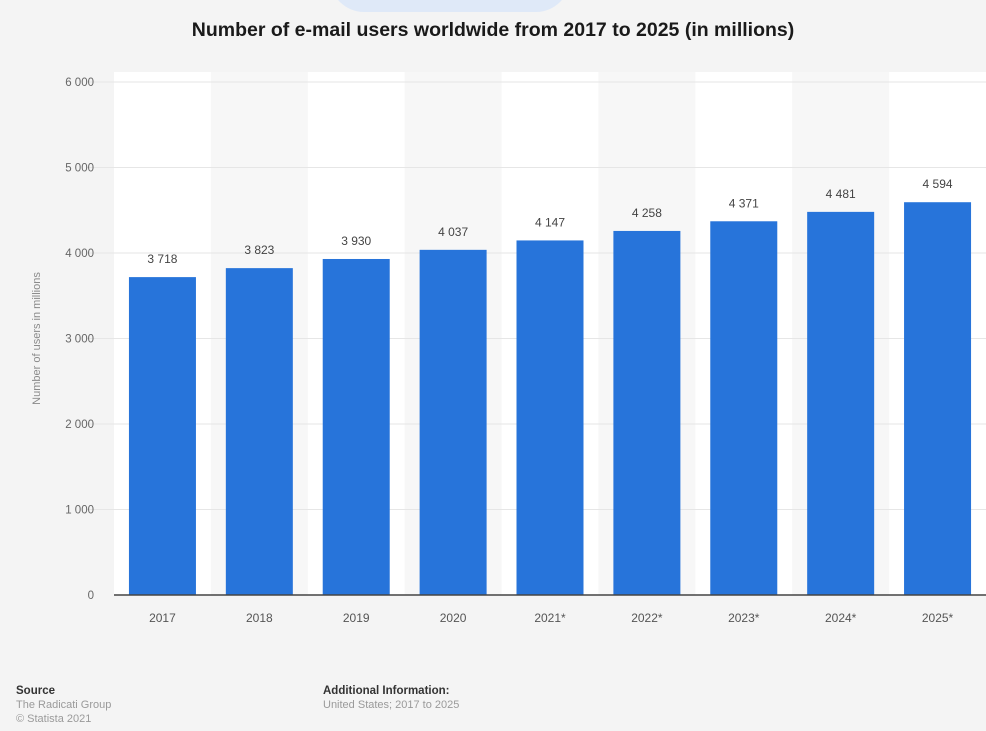  I want to click on header-decoration, so click(450, 6).